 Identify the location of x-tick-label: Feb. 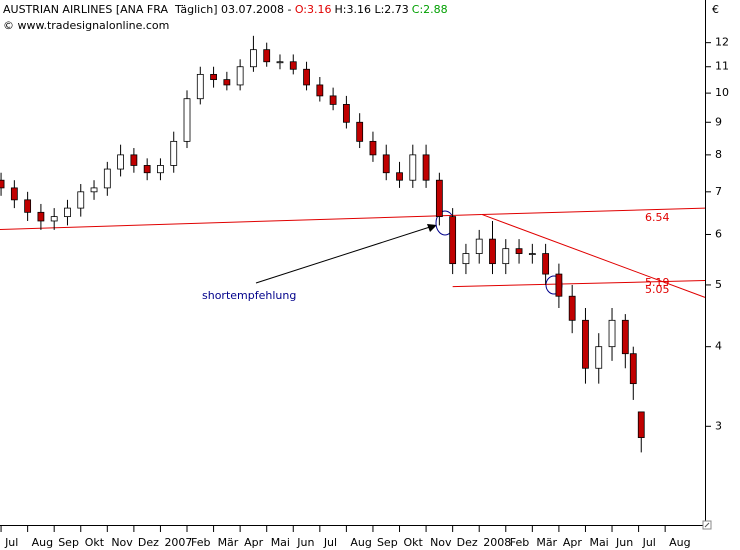
(519, 542).